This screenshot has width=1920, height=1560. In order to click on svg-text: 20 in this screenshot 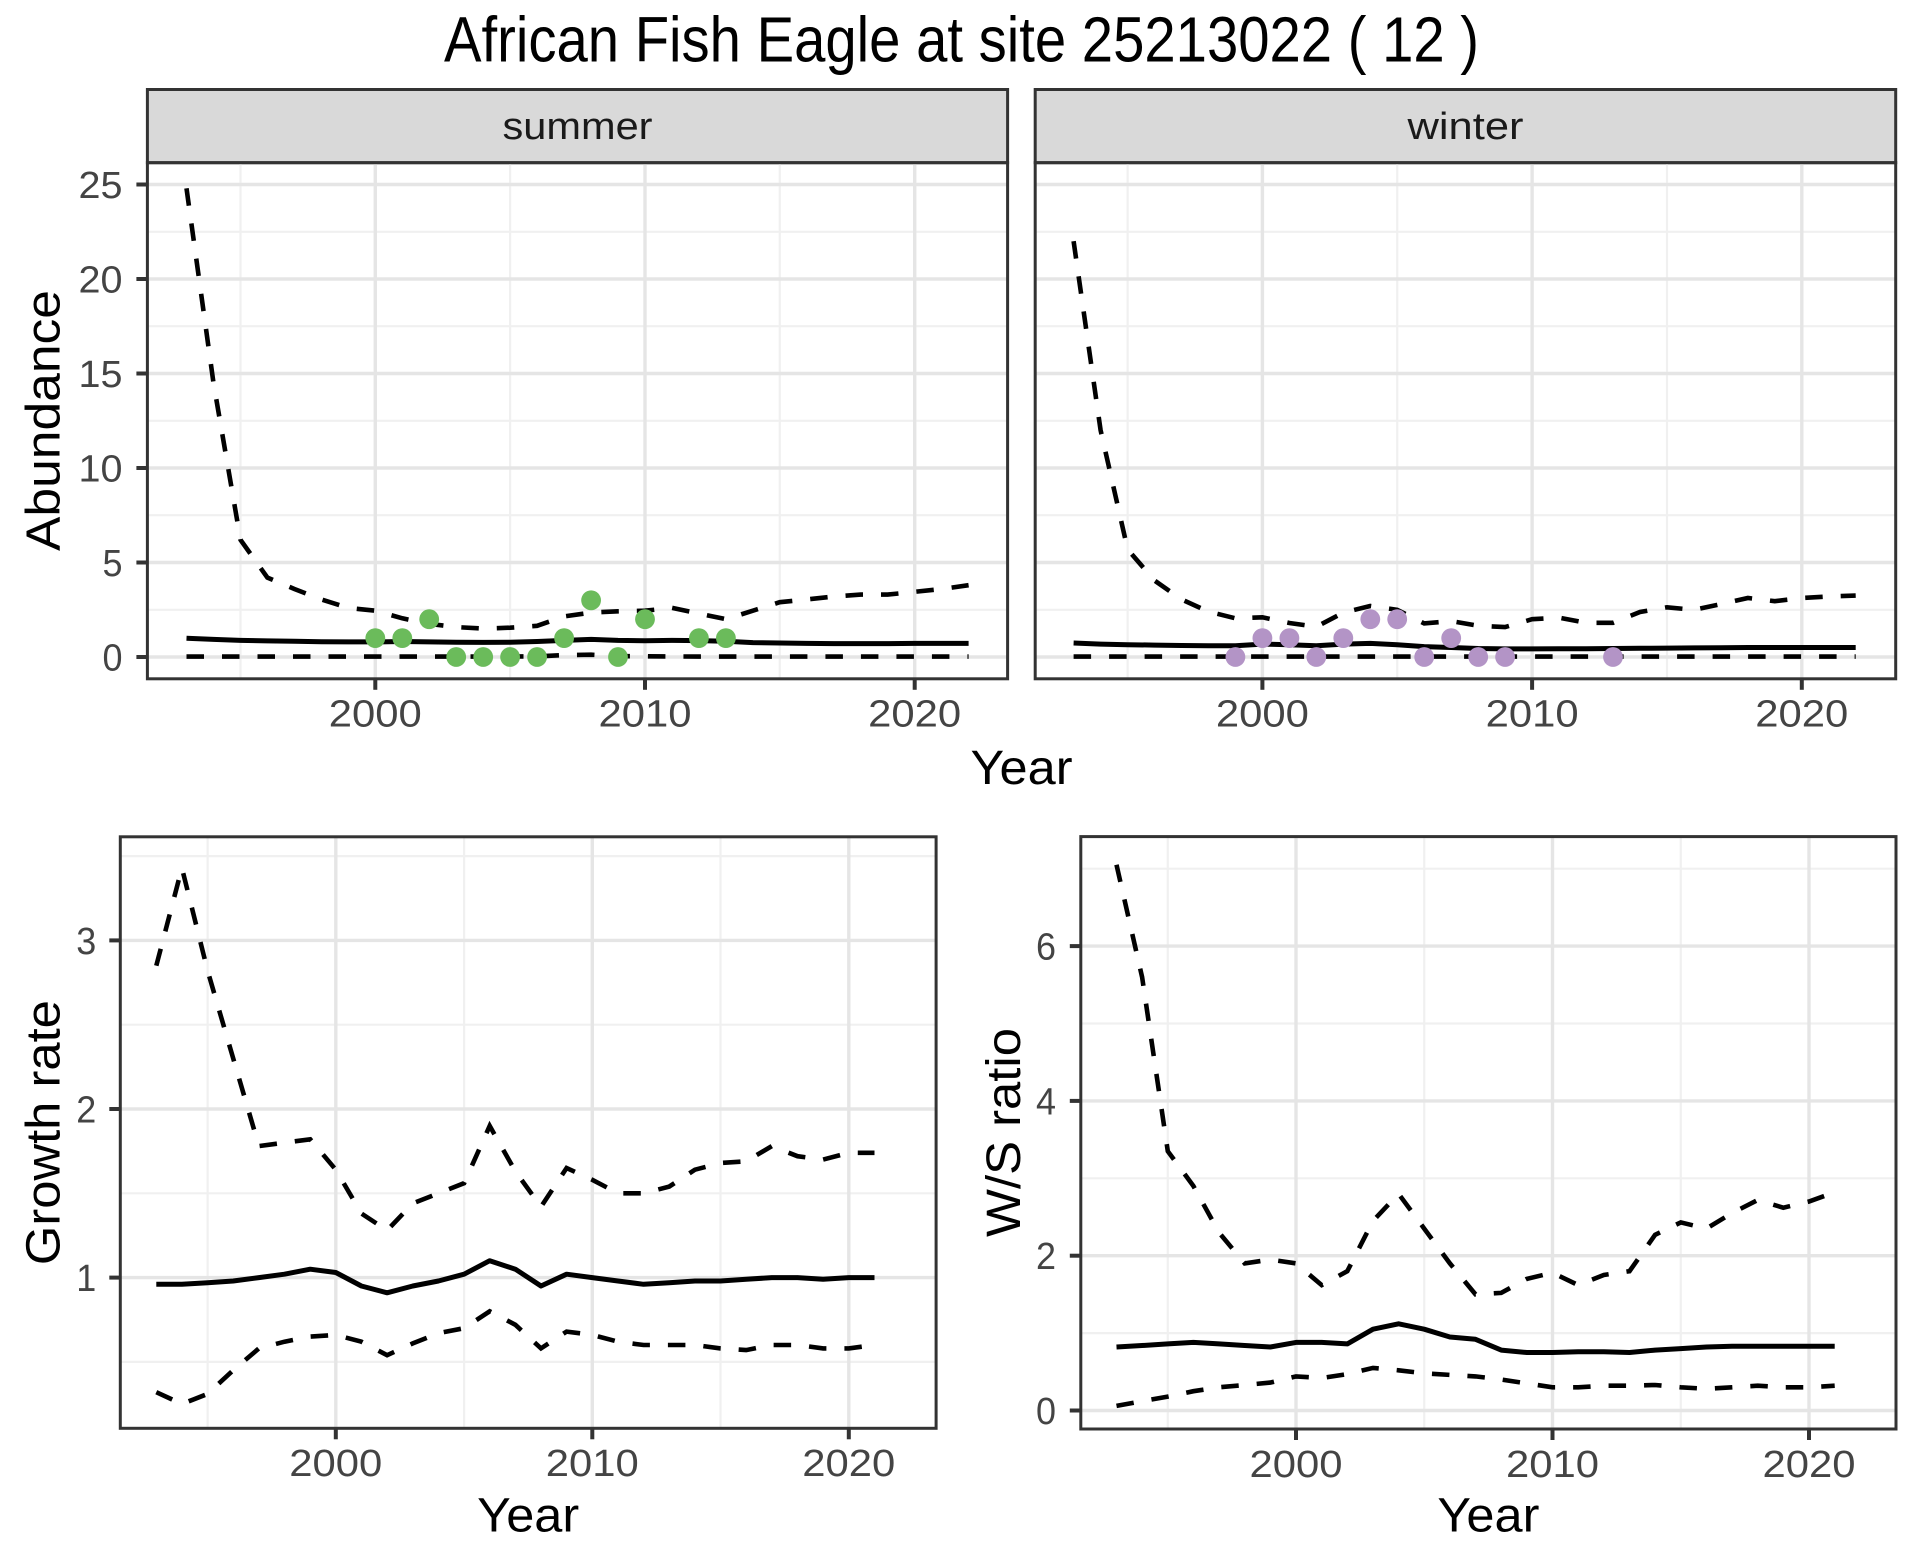, I will do `click(101, 280)`.